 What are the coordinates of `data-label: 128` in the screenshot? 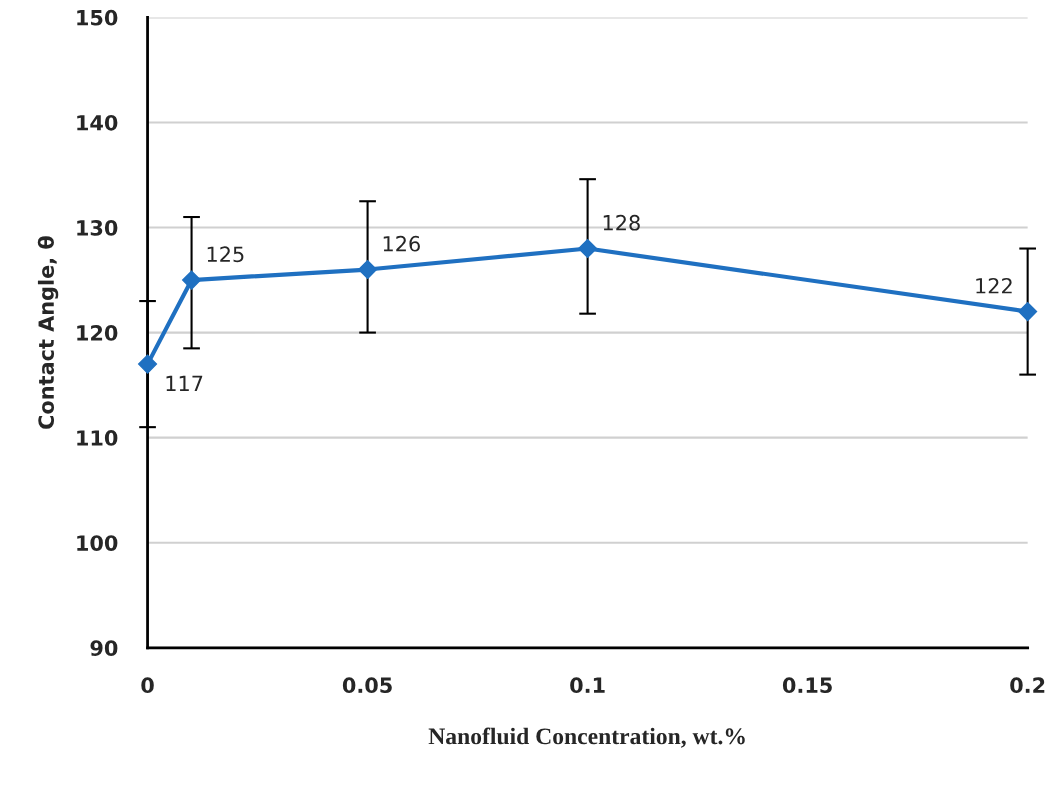 It's located at (621, 222).